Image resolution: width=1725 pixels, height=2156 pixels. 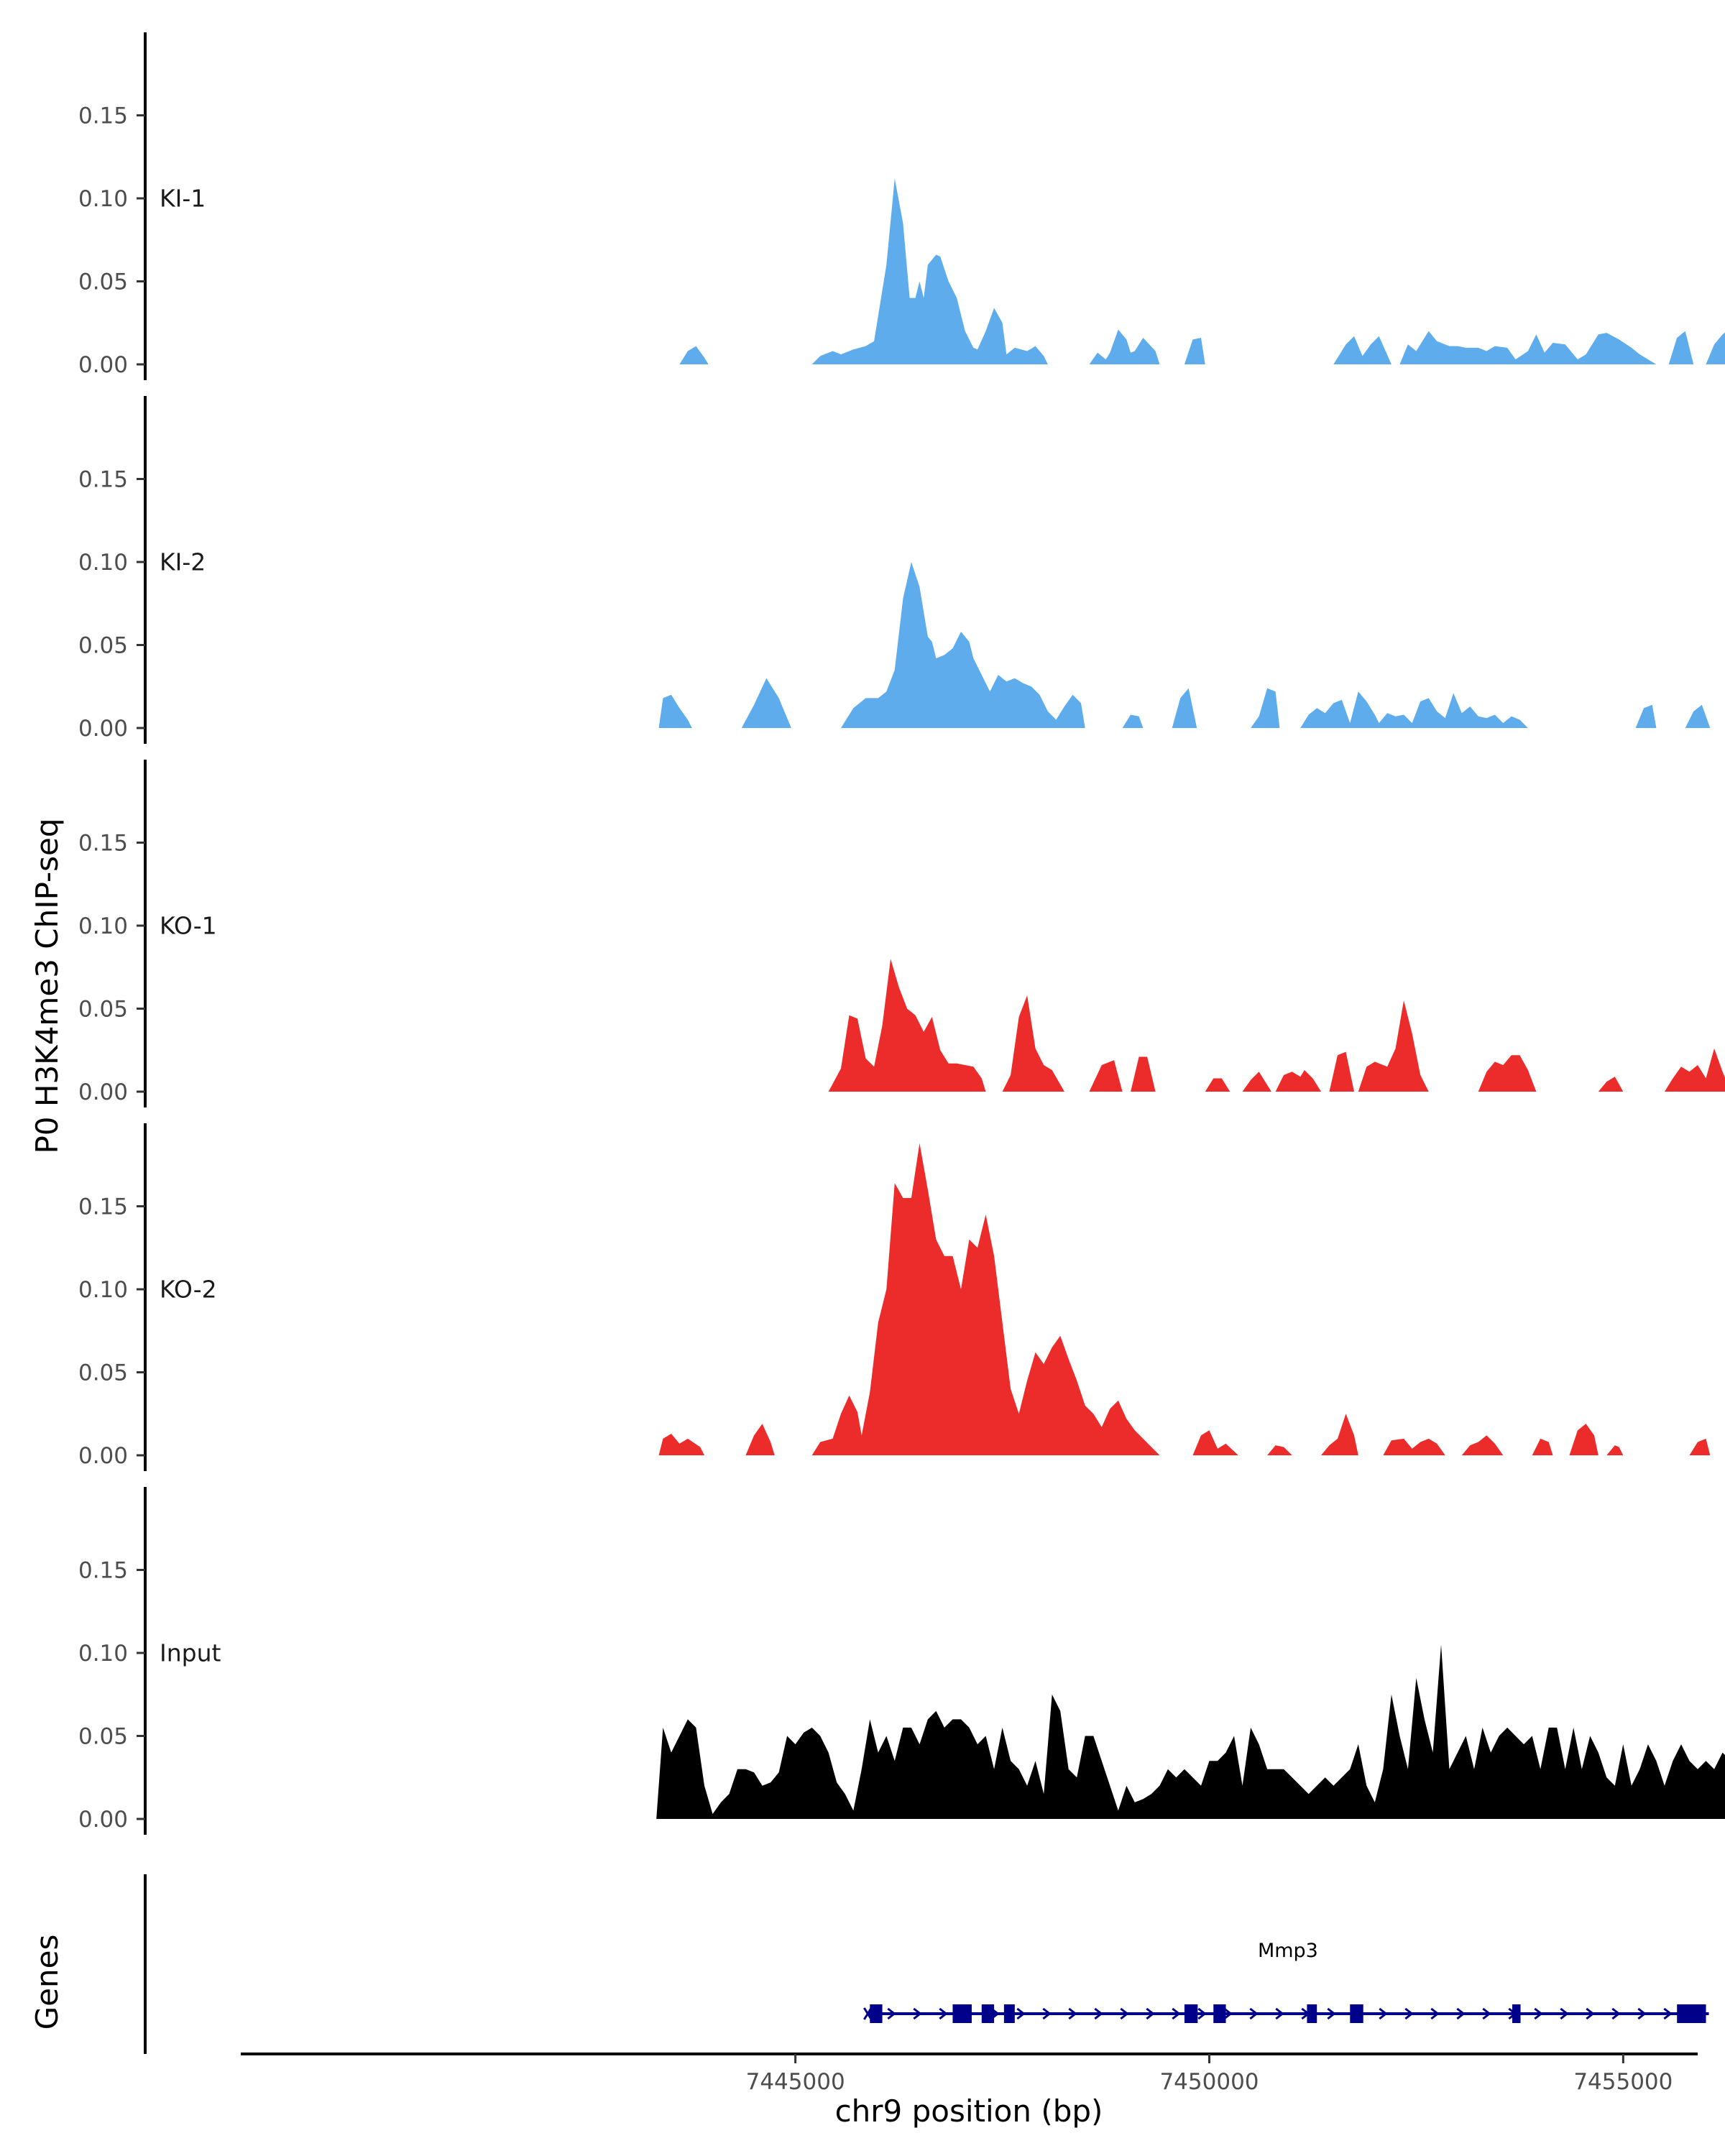 What do you see at coordinates (1286, 1981) in the screenshot?
I see `gene-track: Mmp3` at bounding box center [1286, 1981].